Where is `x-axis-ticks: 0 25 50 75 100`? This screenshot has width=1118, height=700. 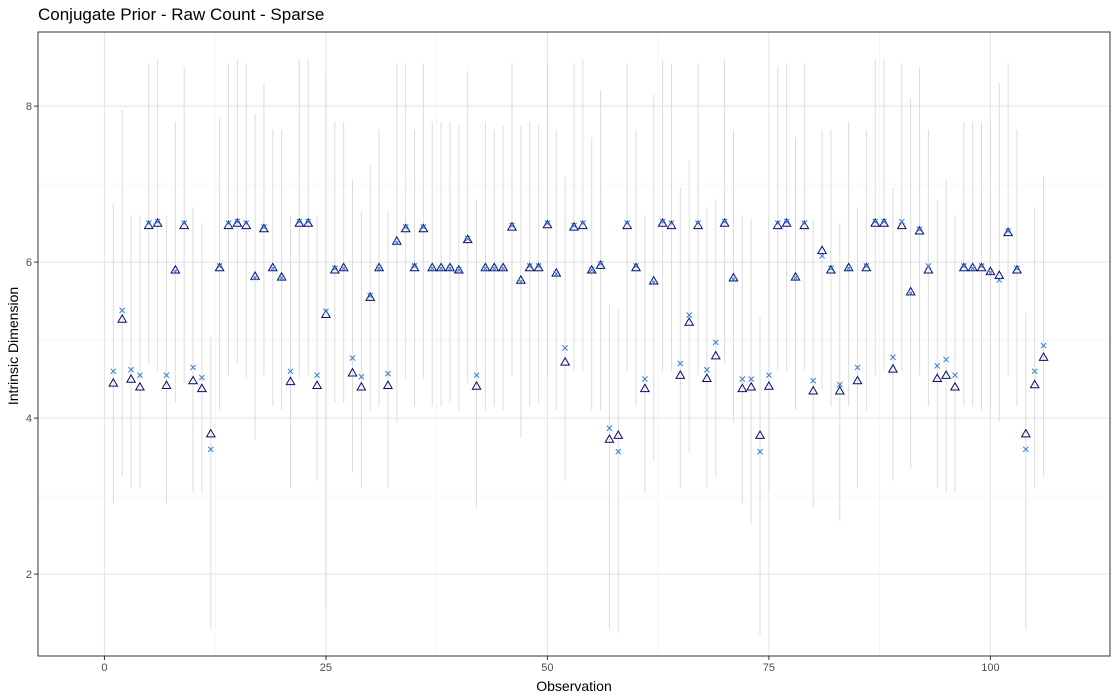 x-axis-ticks: 0 25 50 75 100 is located at coordinates (550, 665).